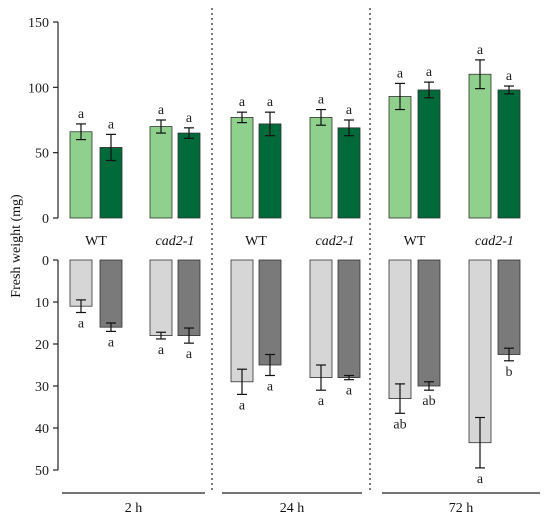  I want to click on bottom-tick-label: 50, so click(42, 471).